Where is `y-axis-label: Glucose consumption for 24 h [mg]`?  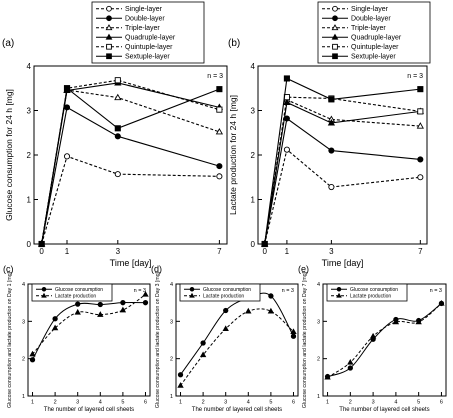 y-axis-label: Glucose consumption for 24 h [mg] is located at coordinates (9, 155).